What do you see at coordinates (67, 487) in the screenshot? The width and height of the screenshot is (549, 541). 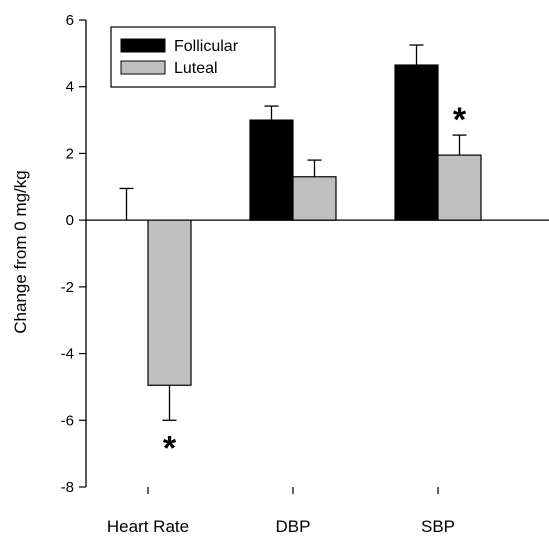 I see `y-tick-label: -8` at bounding box center [67, 487].